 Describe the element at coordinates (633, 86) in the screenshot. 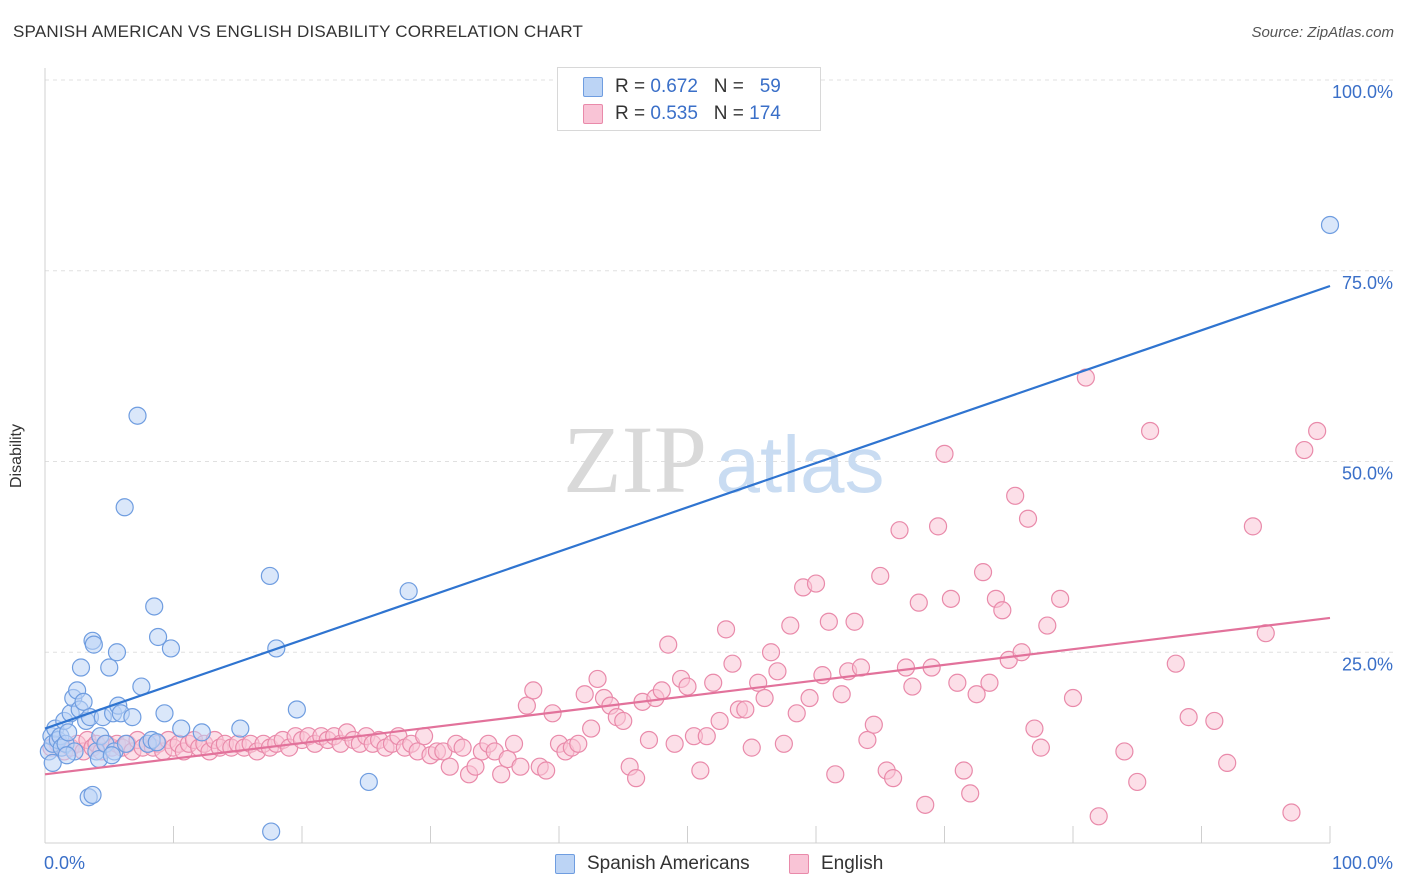

I see `legend-r-label: R =` at that location.